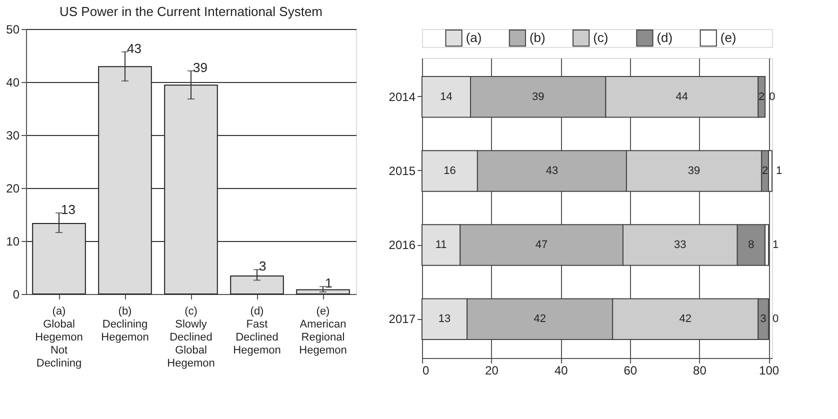  I want to click on y-tick-label: 2016, so click(402, 245).